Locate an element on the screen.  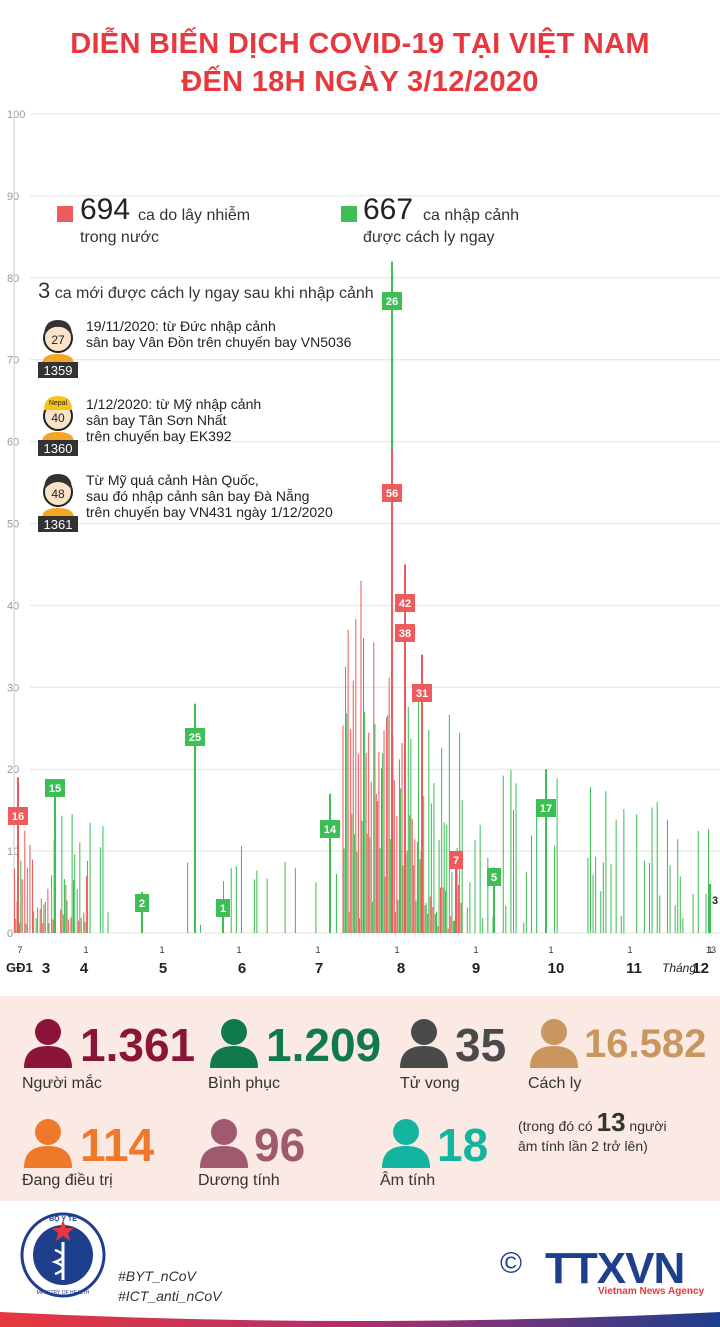
stat-quarantine-label: Cách ly is located at coordinates (555, 1083).